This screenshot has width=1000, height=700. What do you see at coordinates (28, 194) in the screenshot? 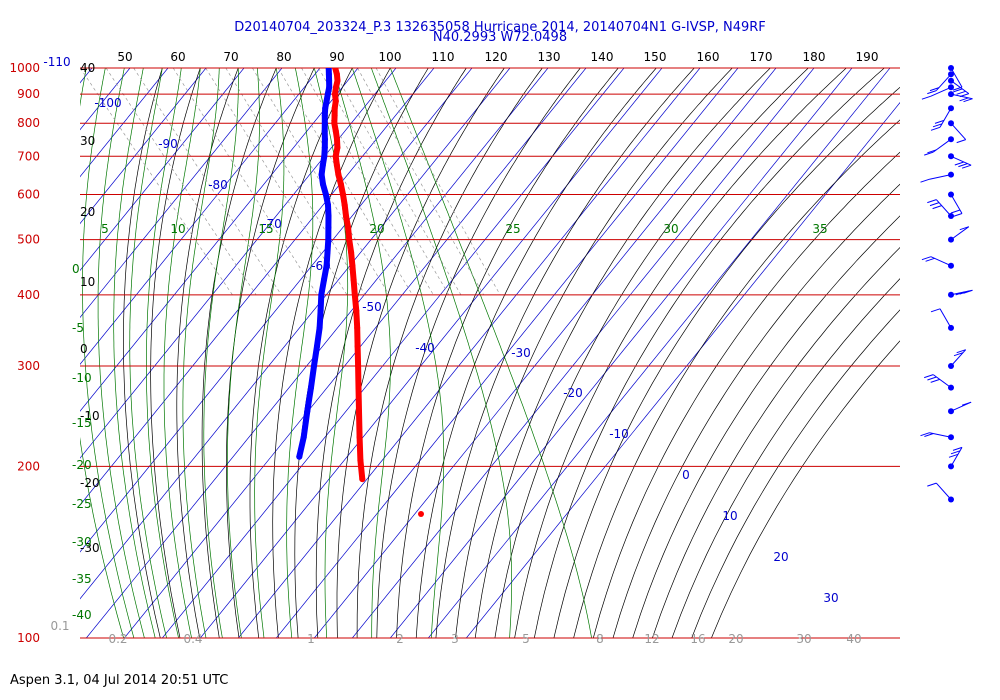
I see `pressure-label: 600` at bounding box center [28, 194].